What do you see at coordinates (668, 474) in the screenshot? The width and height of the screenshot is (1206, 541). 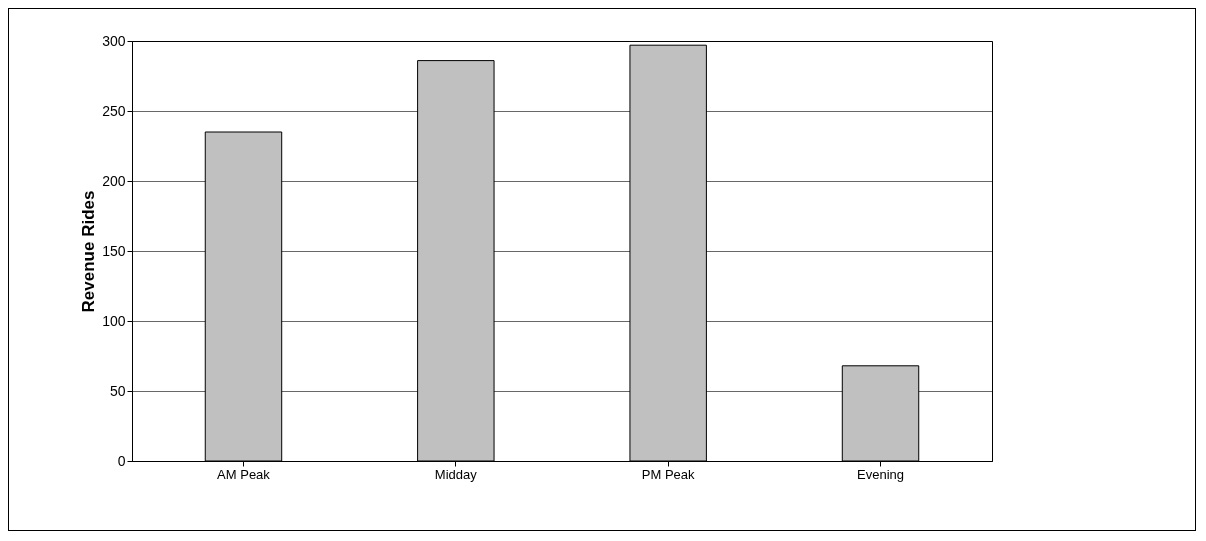 I see `x-tick-label: PM Peak` at bounding box center [668, 474].